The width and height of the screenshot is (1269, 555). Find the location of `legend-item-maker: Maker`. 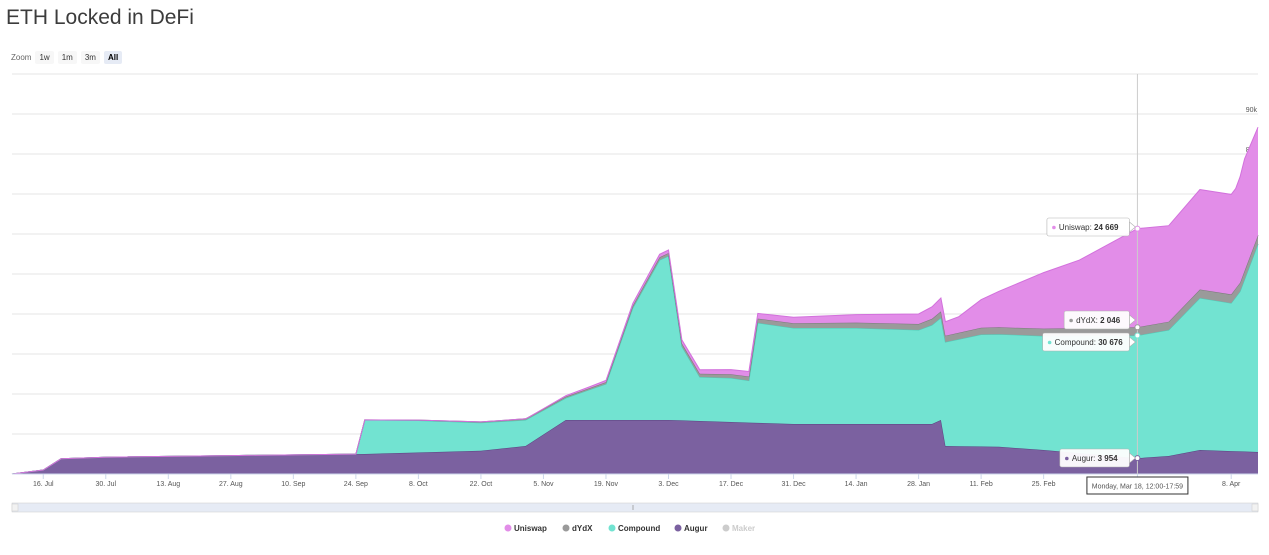

legend-item-maker: Maker is located at coordinates (743, 528).